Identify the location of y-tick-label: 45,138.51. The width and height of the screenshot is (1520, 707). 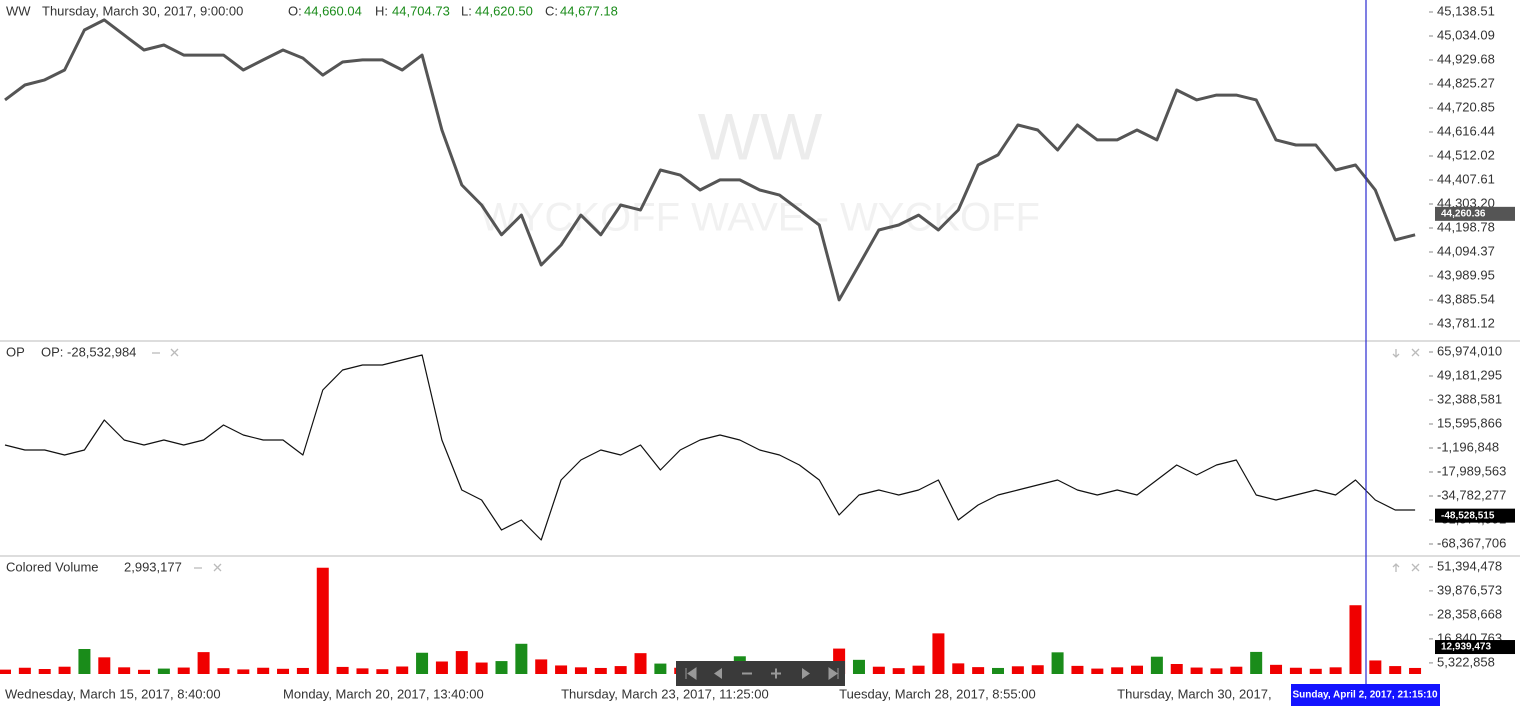
(1466, 10).